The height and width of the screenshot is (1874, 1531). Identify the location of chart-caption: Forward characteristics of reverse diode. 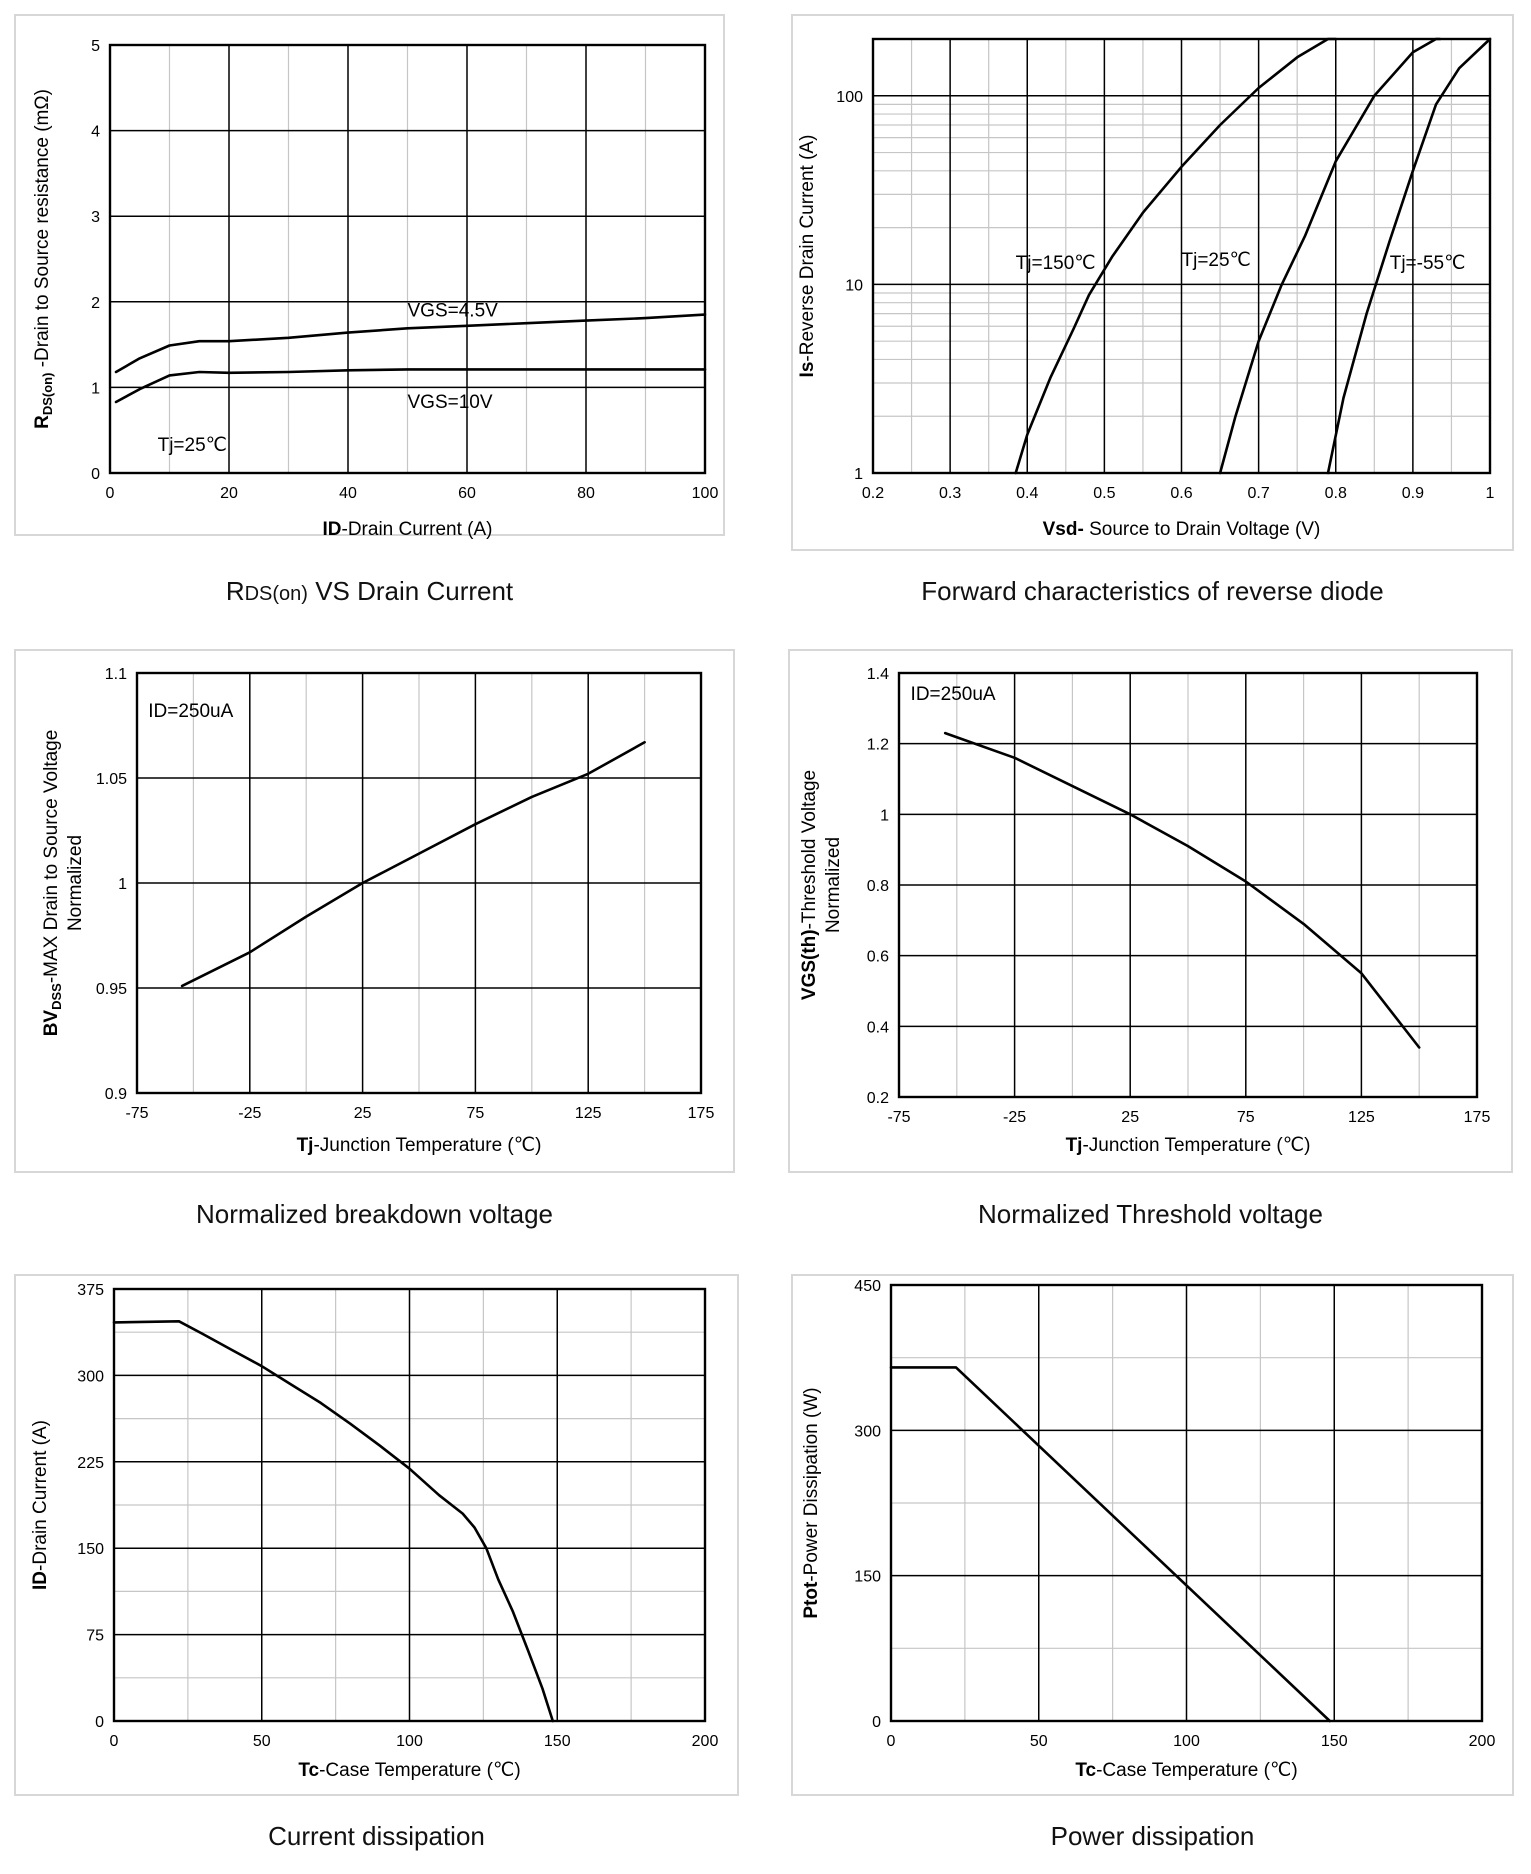
(1152, 591).